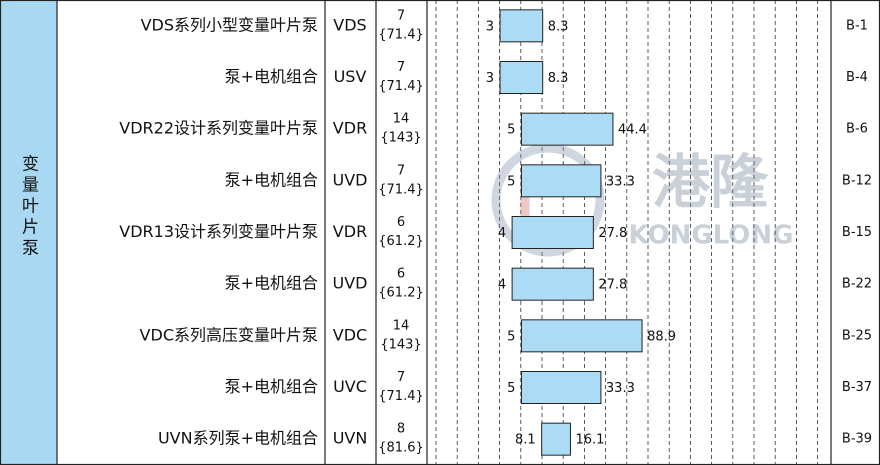  What do you see at coordinates (350, 76) in the screenshot?
I see `product-code: USV` at bounding box center [350, 76].